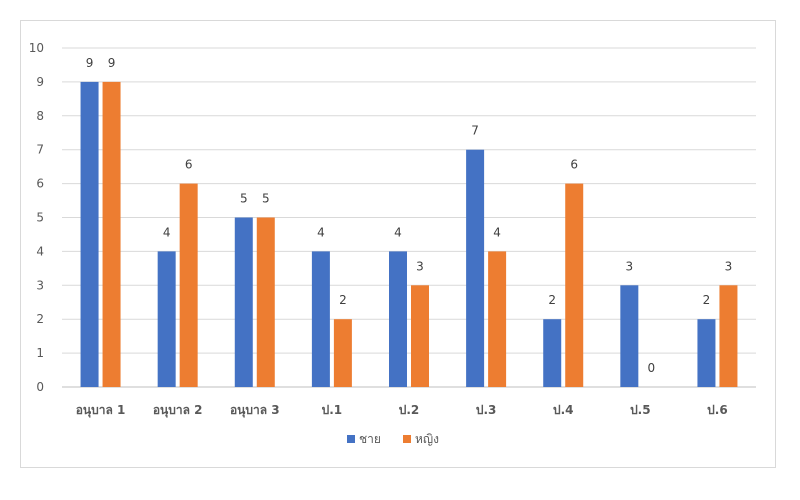  I want to click on y-axis: 0 1 2 3 4 5 6 7 8 9 10, so click(36, 217).